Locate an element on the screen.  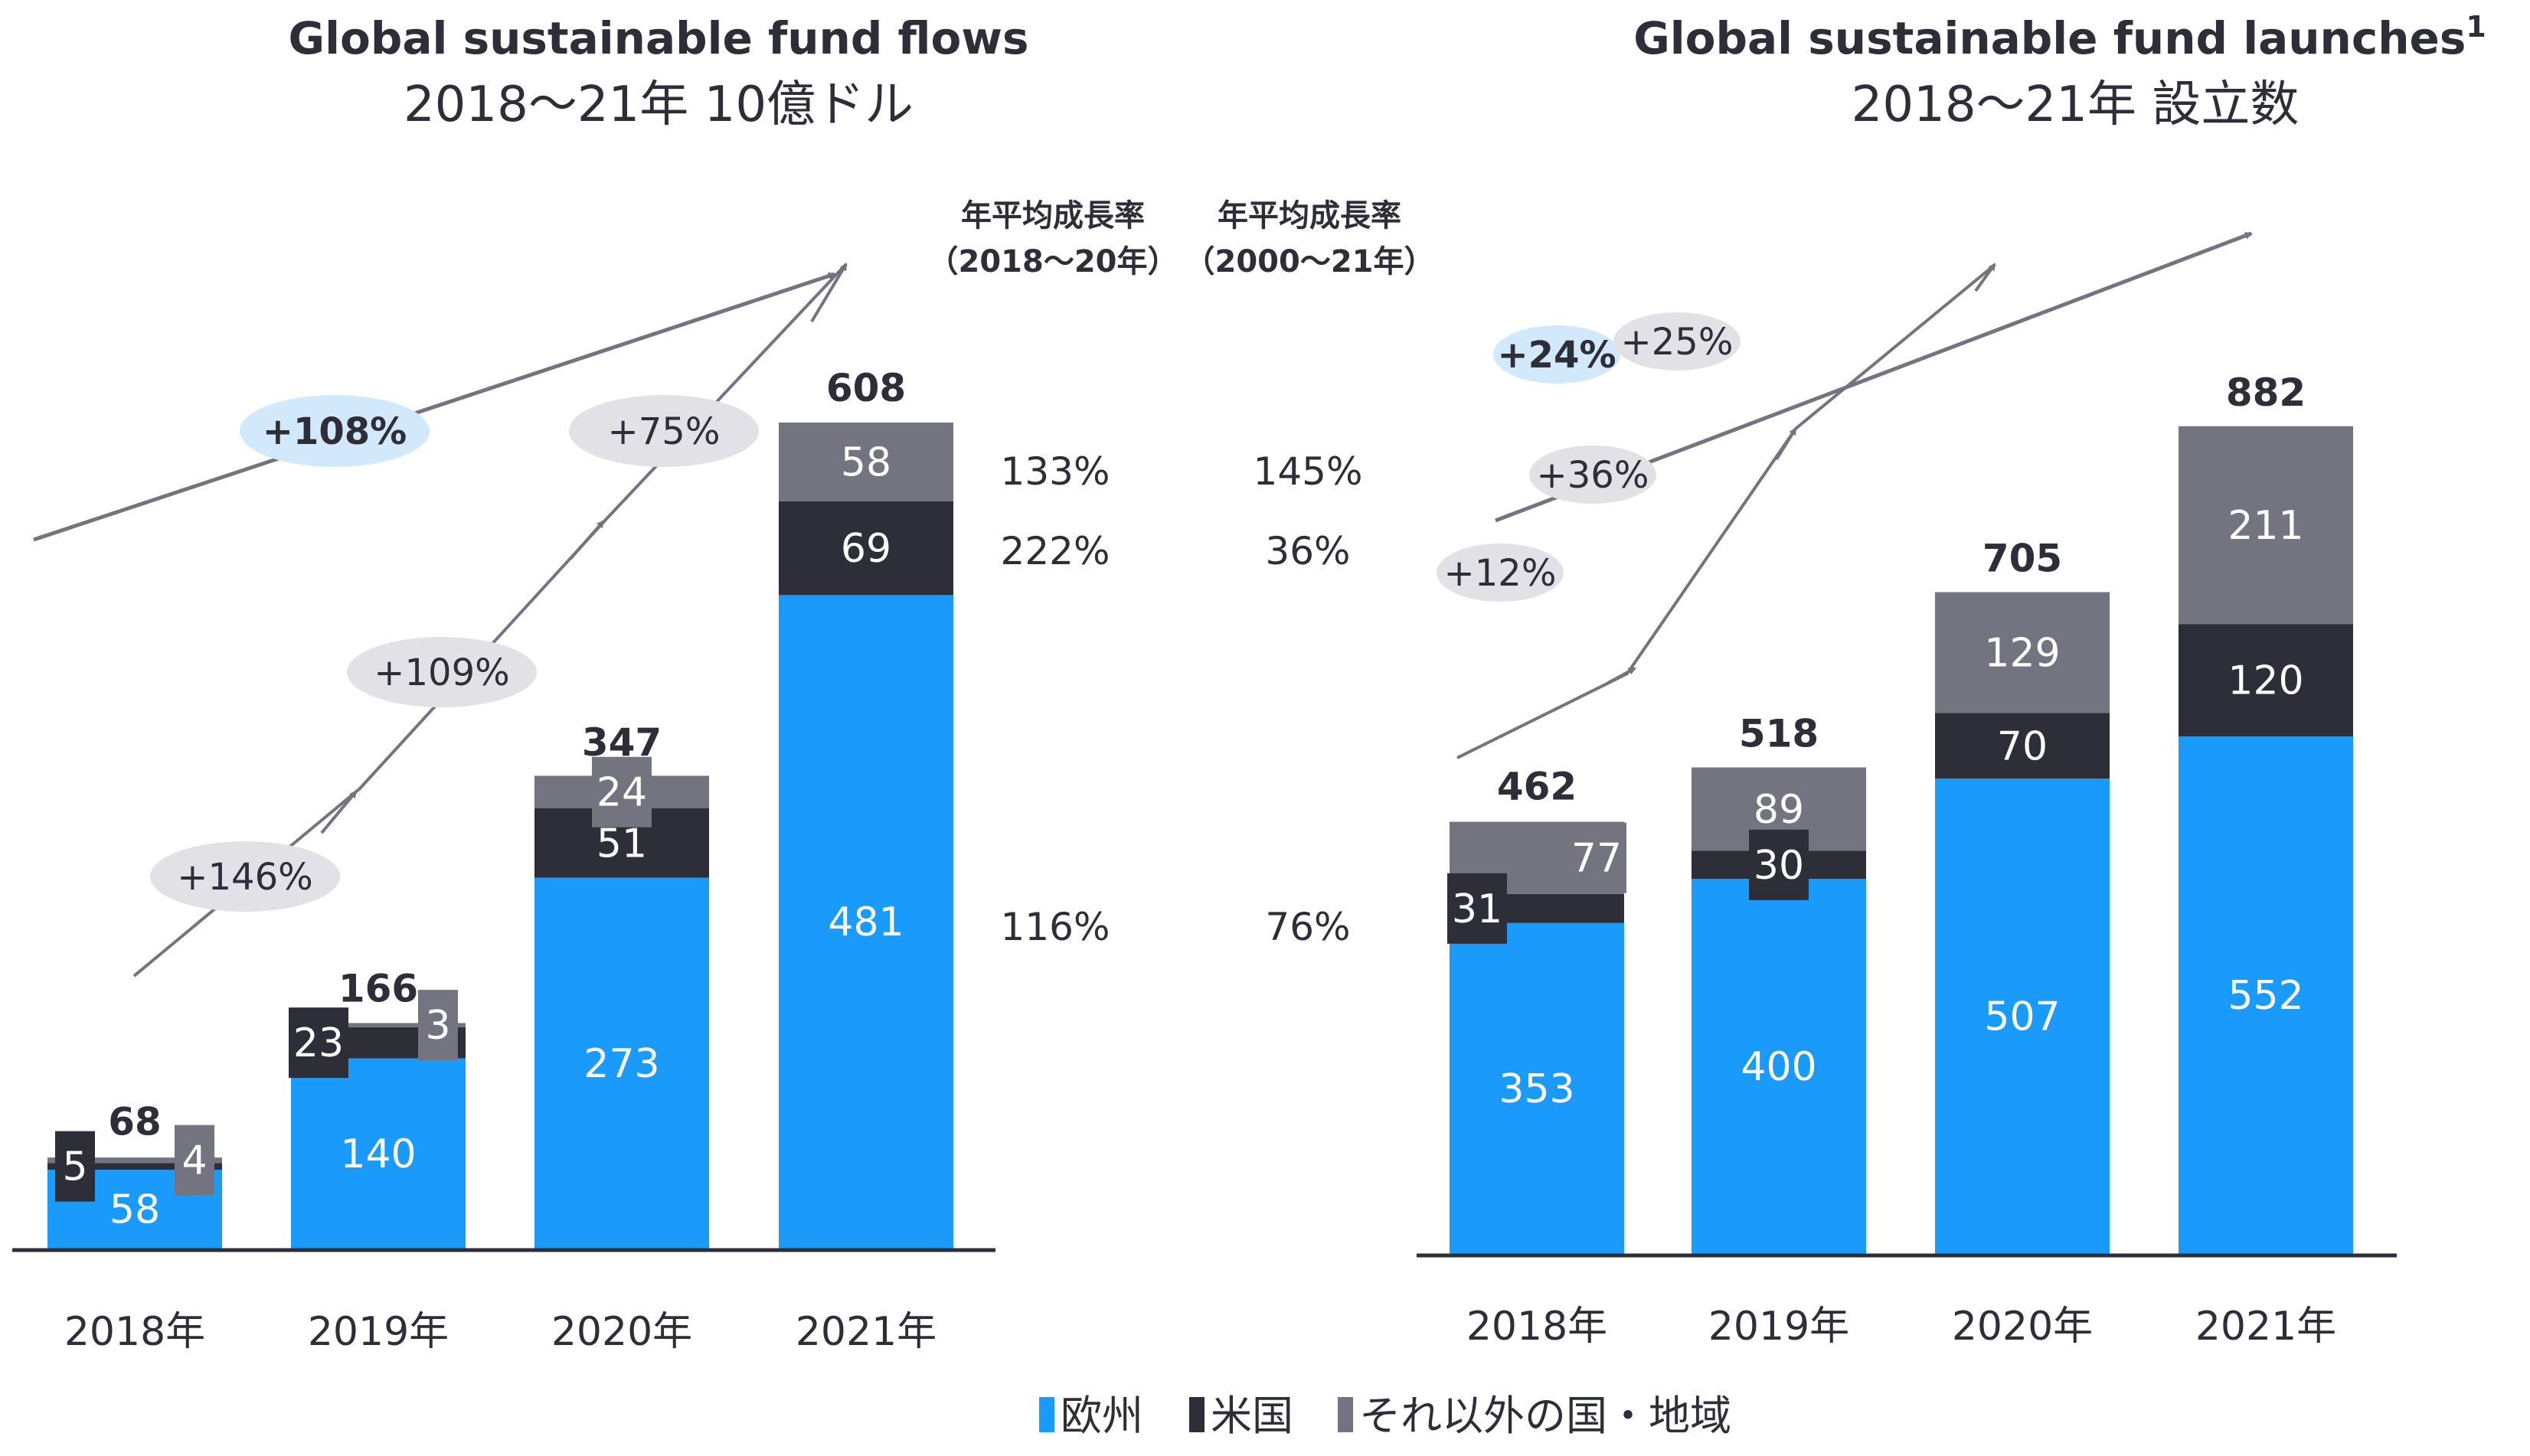
right-total-growth-label: +24% is located at coordinates (1557, 356).